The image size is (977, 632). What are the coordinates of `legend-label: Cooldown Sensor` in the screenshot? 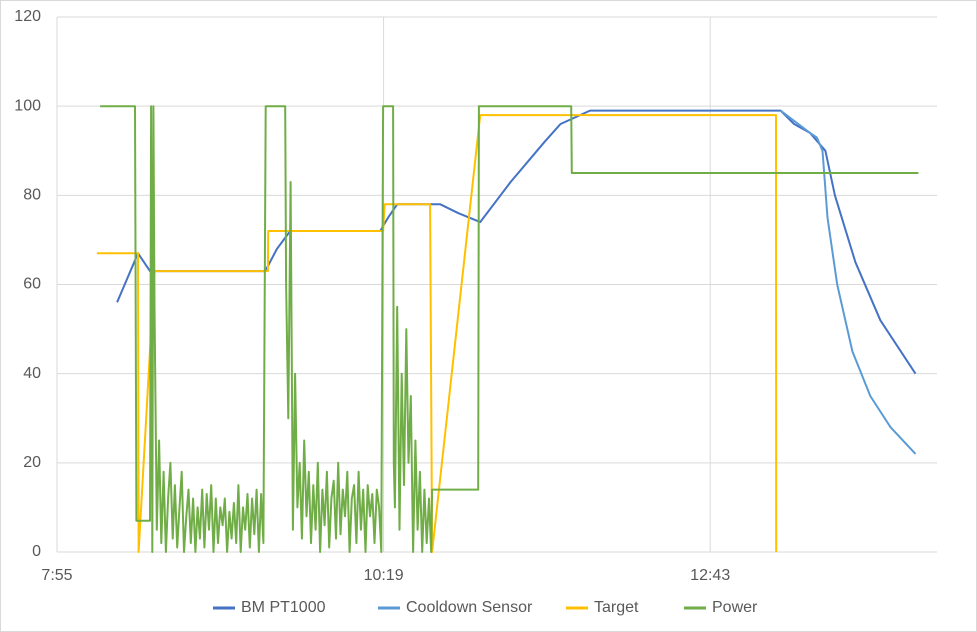 It's located at (469, 607).